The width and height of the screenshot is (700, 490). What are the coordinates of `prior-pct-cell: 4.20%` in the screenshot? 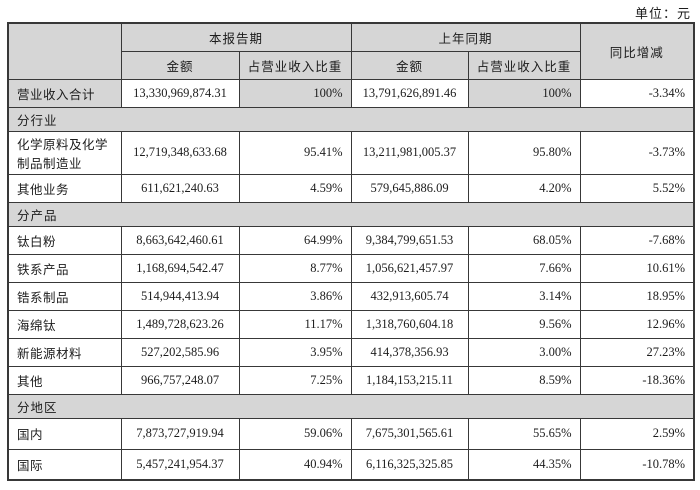 It's located at (524, 188).